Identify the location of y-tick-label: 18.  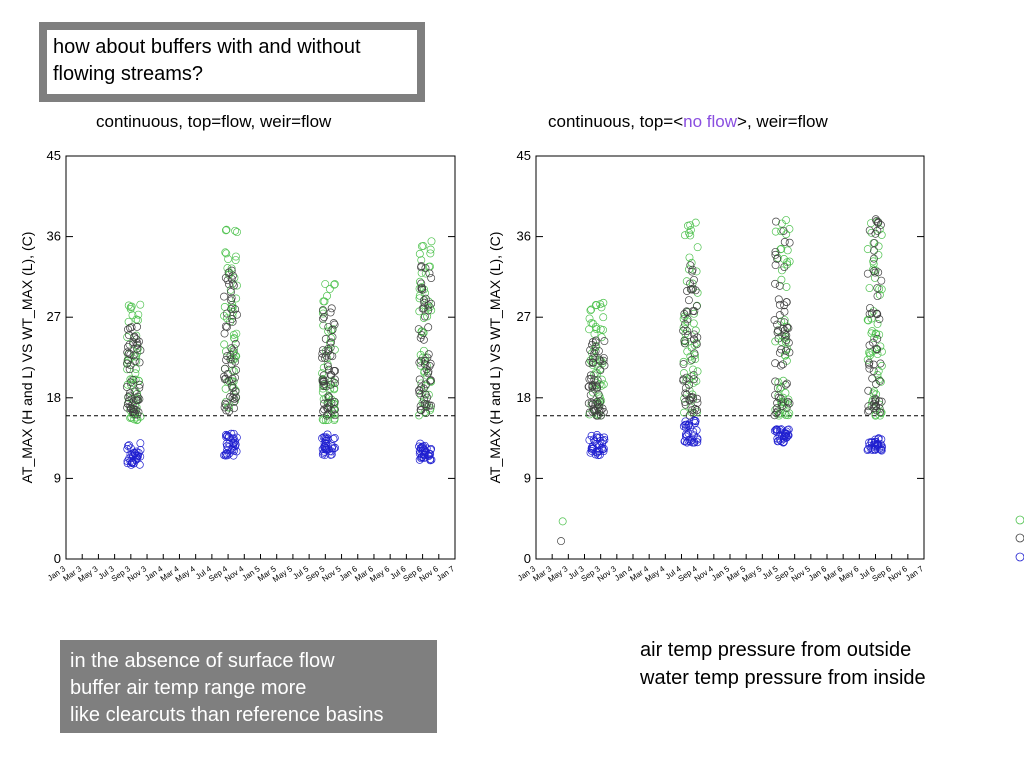
(524, 397).